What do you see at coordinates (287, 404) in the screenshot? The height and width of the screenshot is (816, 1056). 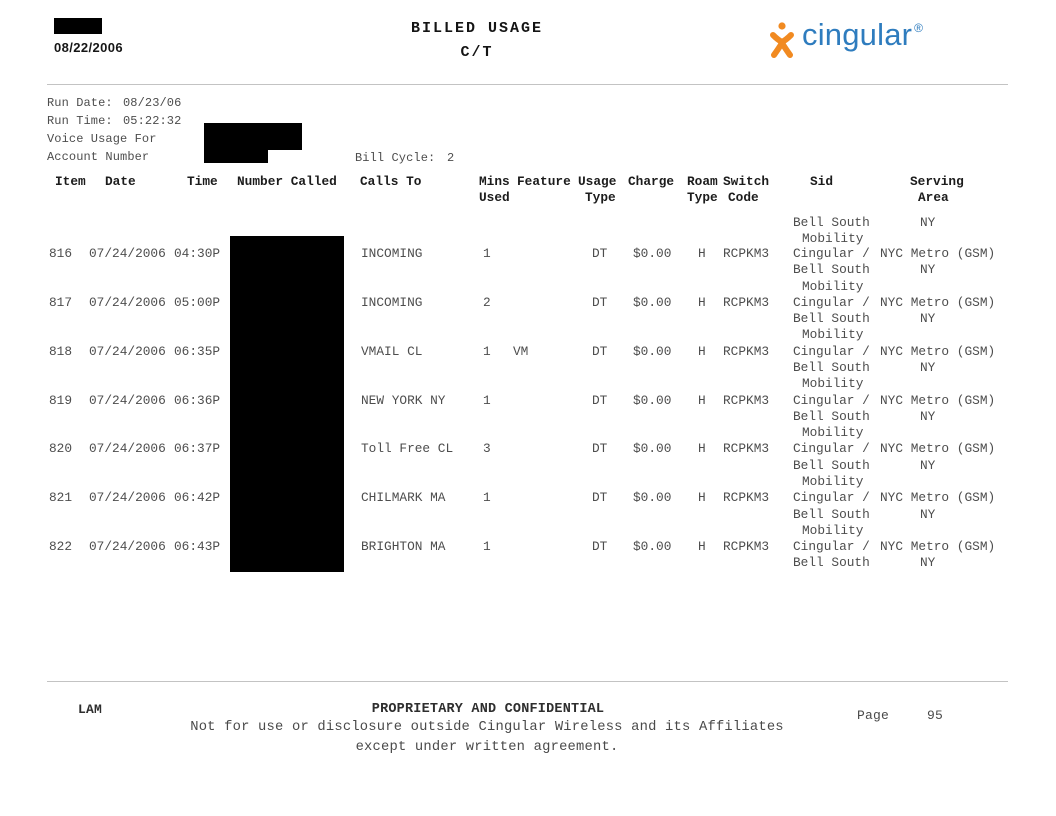 I see `redacted-number-called-box` at bounding box center [287, 404].